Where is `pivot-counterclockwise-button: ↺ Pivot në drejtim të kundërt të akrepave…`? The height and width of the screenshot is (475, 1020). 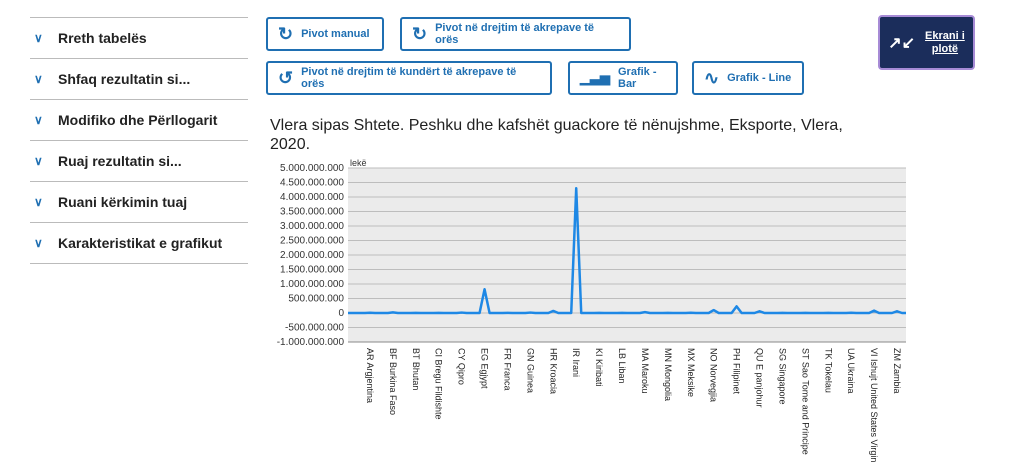
pivot-counterclockwise-button: ↺ Pivot në drejtim të kundërt të akrepave… is located at coordinates (409, 78).